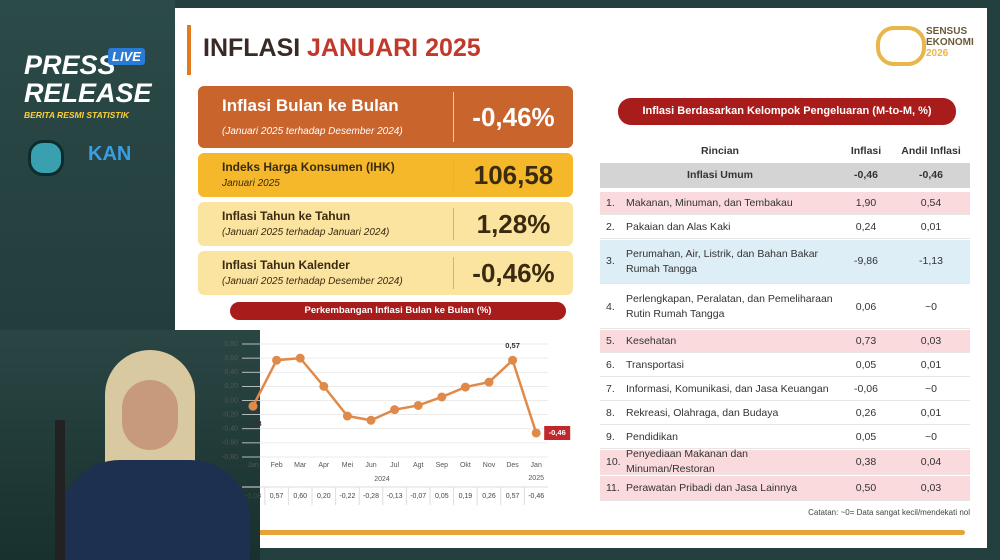  I want to click on value-label: 0,20, so click(324, 496).